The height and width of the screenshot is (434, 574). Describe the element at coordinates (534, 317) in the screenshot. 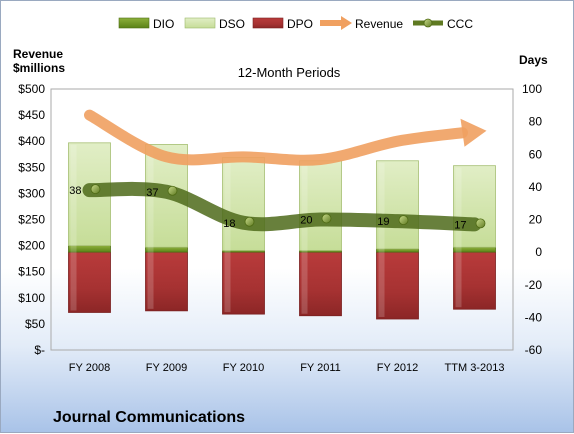

I see `right-tick-label: -40` at that location.